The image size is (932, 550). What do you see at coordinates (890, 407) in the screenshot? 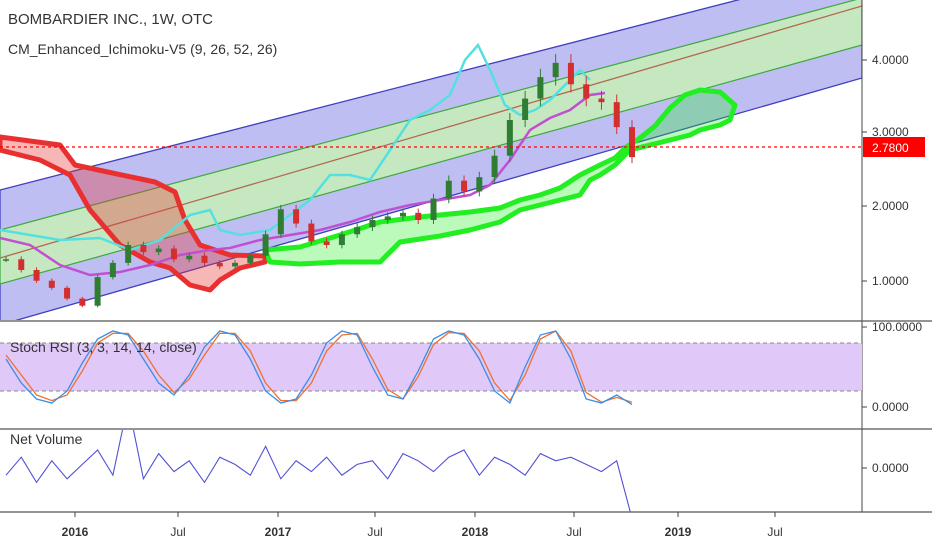
I see `stoch-tick: 0.0000` at bounding box center [890, 407].